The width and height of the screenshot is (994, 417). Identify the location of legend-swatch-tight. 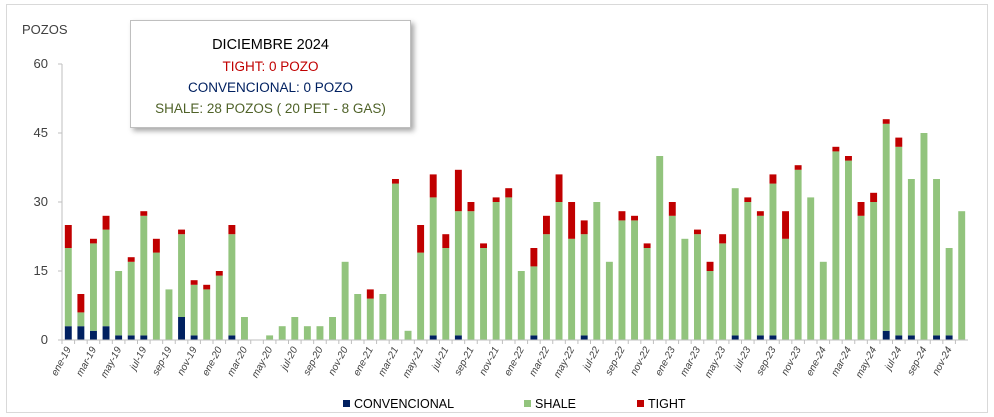
(640, 403).